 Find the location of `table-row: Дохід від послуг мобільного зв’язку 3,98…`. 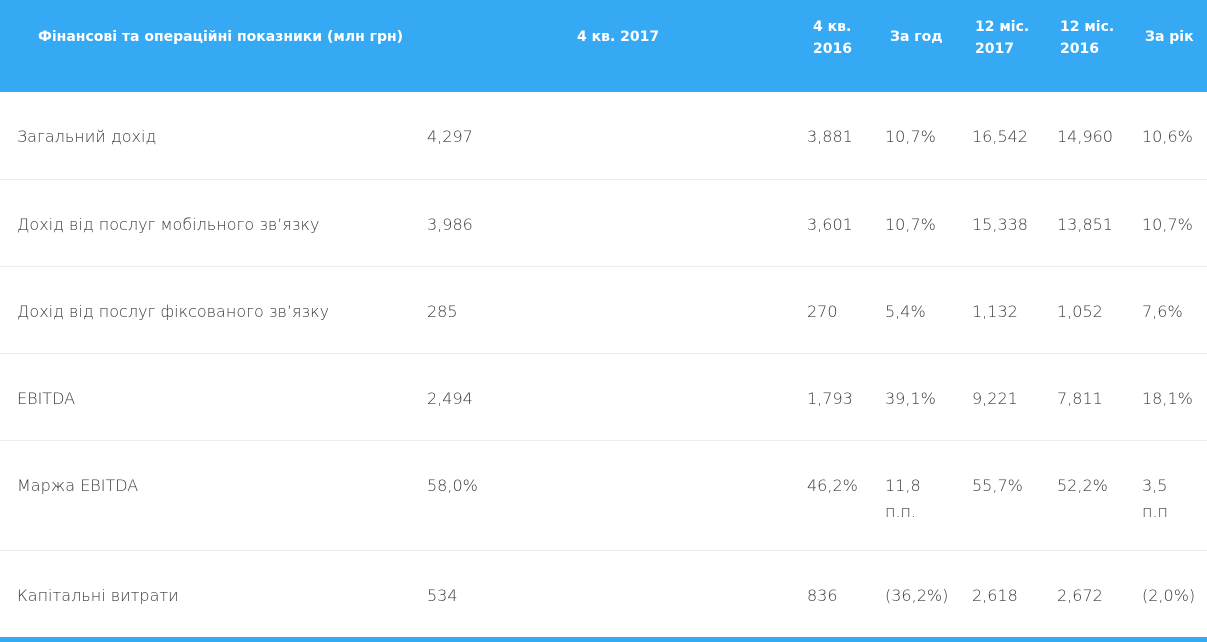

table-row: Дохід від послуг мобільного зв’язку 3,98… is located at coordinates (603, 223).